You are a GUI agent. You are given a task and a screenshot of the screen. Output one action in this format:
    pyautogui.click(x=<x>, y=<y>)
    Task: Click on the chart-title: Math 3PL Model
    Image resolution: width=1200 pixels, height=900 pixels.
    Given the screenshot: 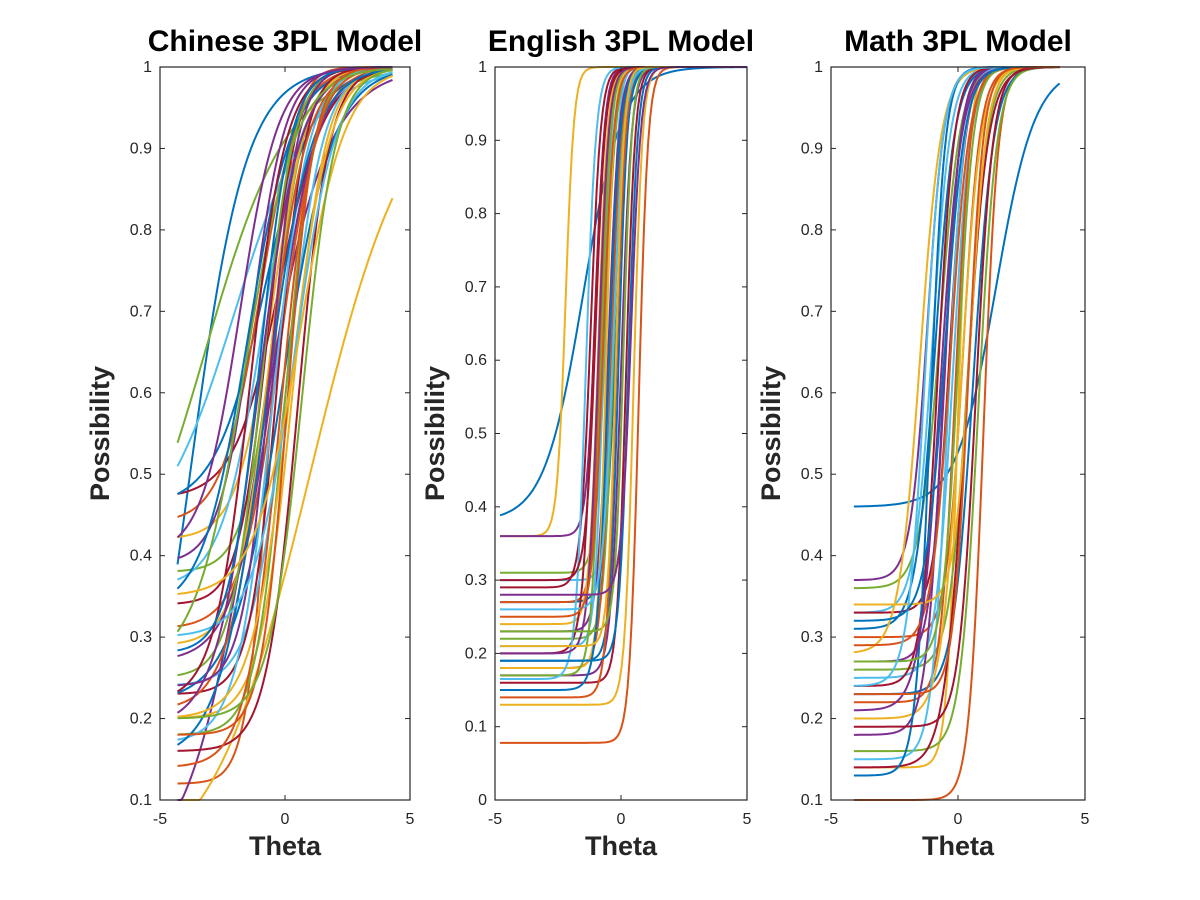 What is the action you would take?
    pyautogui.click(x=958, y=41)
    